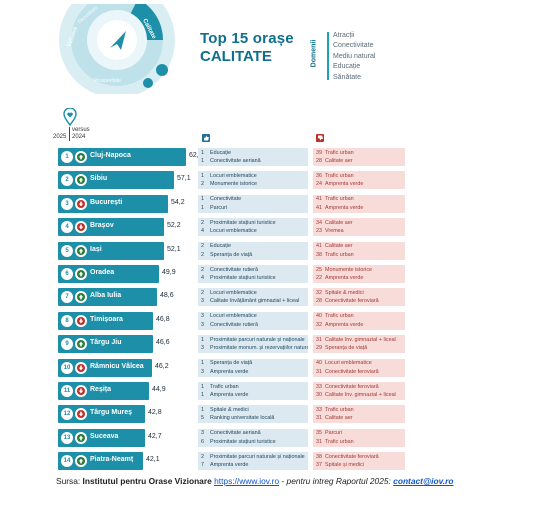 The image size is (540, 513). Describe the element at coordinates (335, 254) in the screenshot. I see `weaknesses-cell-item: 38 Trafic urban` at that location.